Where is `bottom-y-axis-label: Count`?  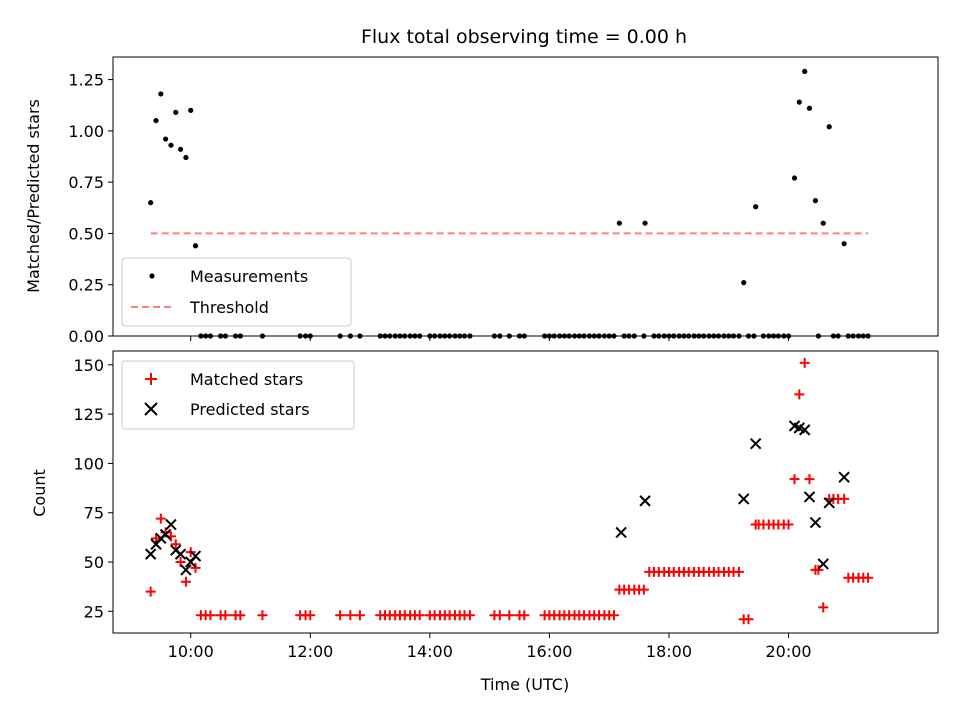
bottom-y-axis-label: Count is located at coordinates (39, 493).